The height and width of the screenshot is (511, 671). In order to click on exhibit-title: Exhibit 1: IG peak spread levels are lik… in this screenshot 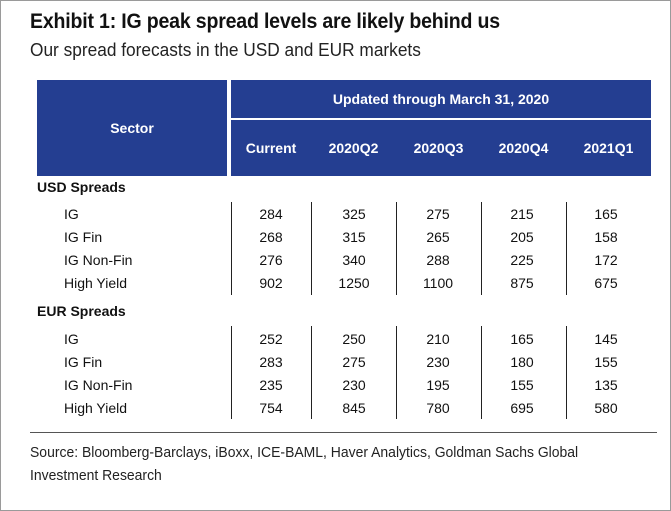, I will do `click(265, 21)`.